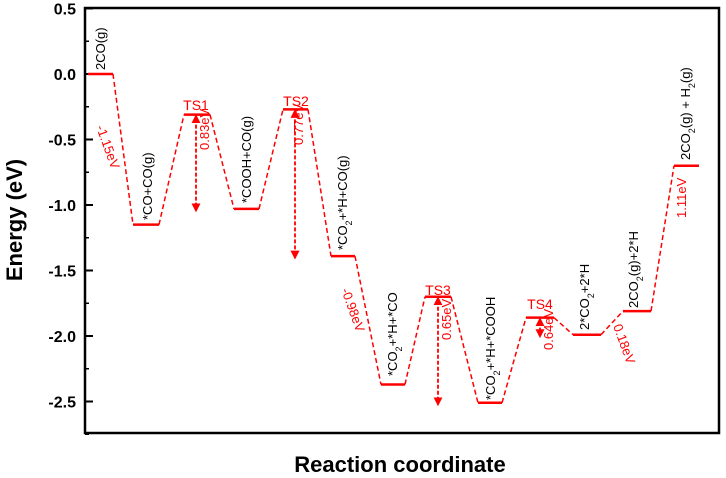 The width and height of the screenshot is (726, 478). Describe the element at coordinates (681, 197) in the screenshot. I see `energy-change-label: 1.11eV` at that location.